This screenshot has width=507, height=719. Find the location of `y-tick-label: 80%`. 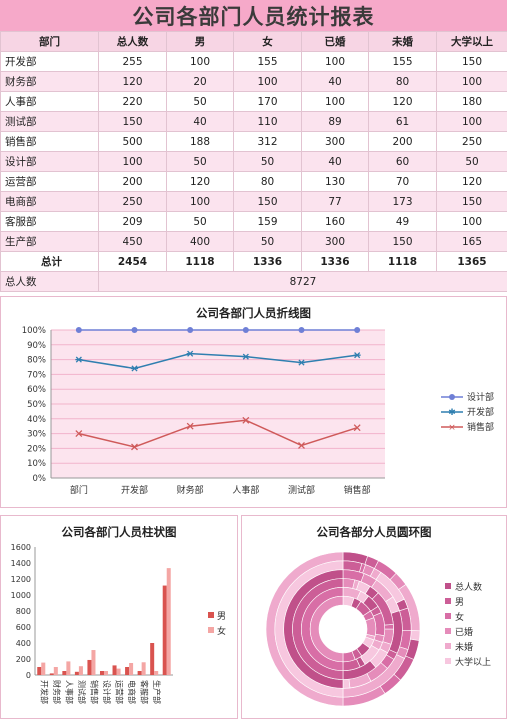

y-tick-label: 80% is located at coordinates (36, 361).